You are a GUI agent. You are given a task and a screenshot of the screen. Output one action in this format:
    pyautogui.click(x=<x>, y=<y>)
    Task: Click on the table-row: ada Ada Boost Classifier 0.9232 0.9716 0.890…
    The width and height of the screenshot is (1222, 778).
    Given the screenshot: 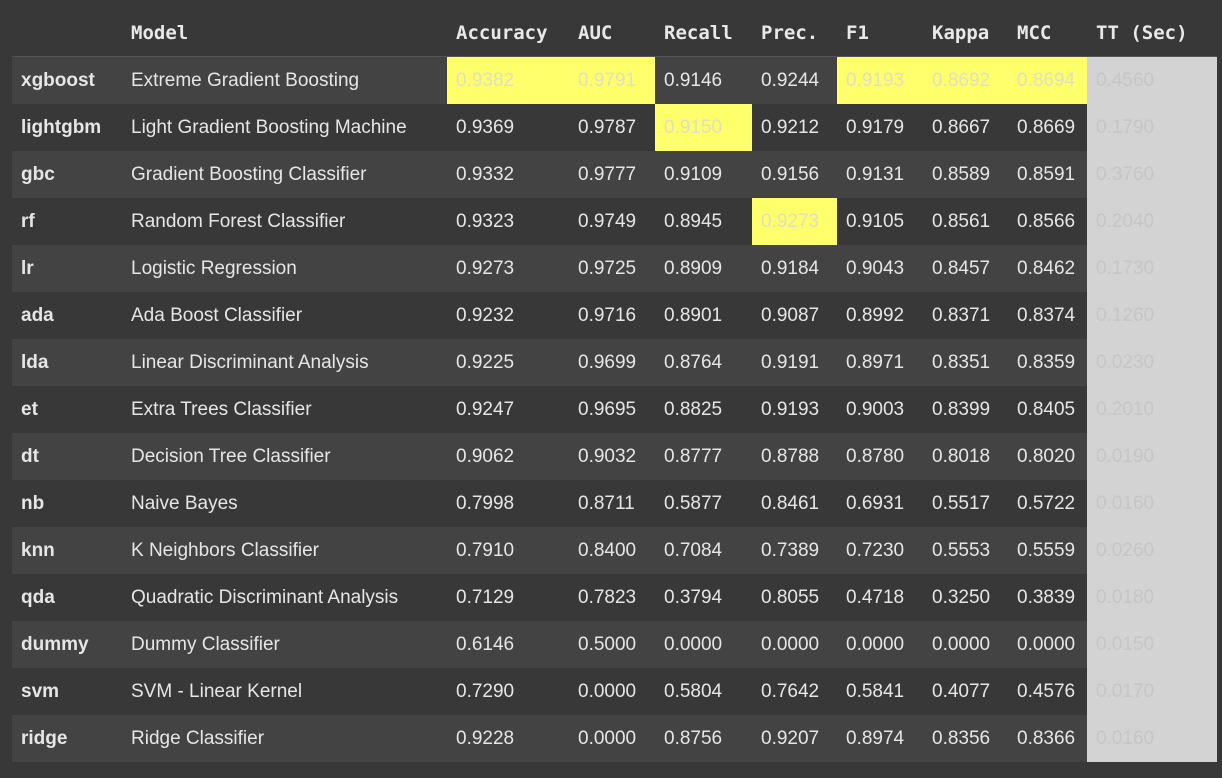 What is the action you would take?
    pyautogui.click(x=614, y=315)
    